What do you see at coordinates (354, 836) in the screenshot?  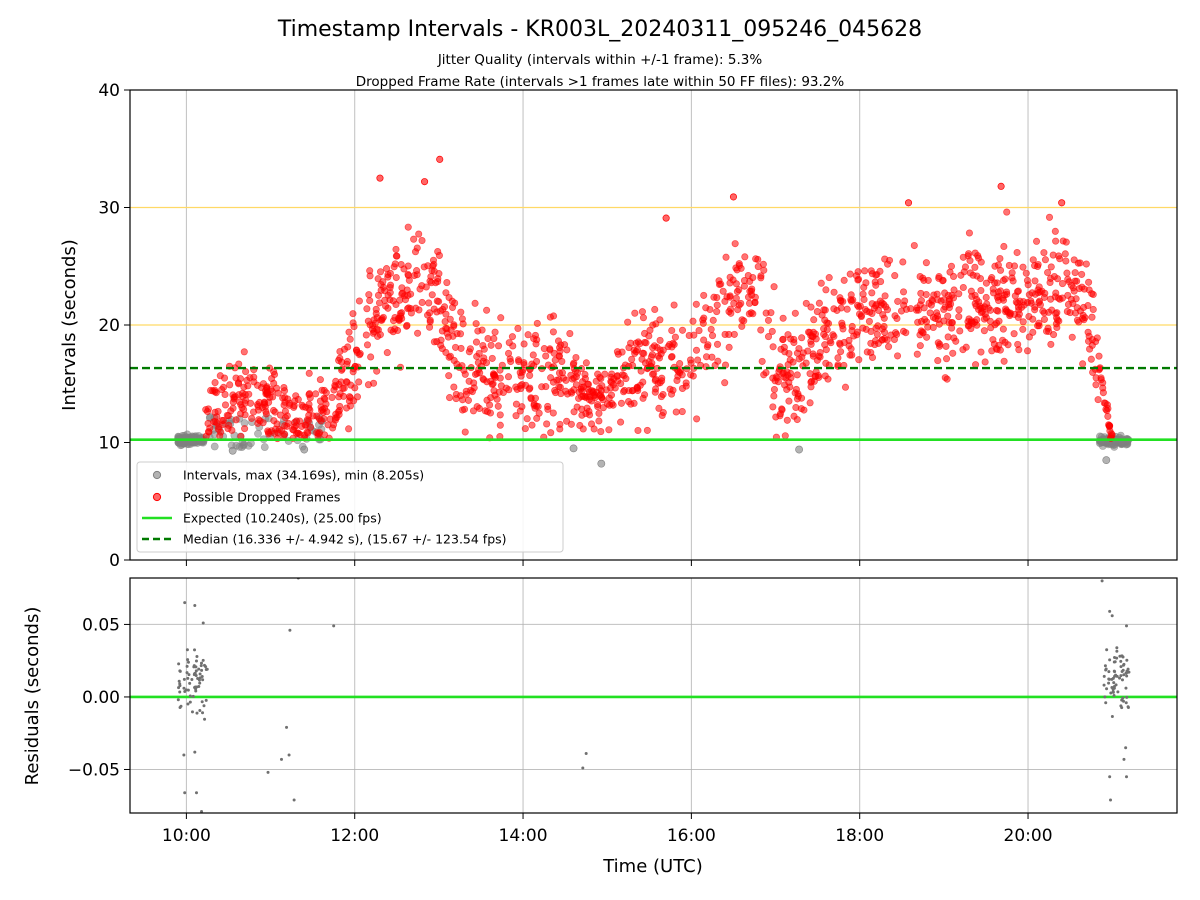 I see `x-tick-label: 12:00` at bounding box center [354, 836].